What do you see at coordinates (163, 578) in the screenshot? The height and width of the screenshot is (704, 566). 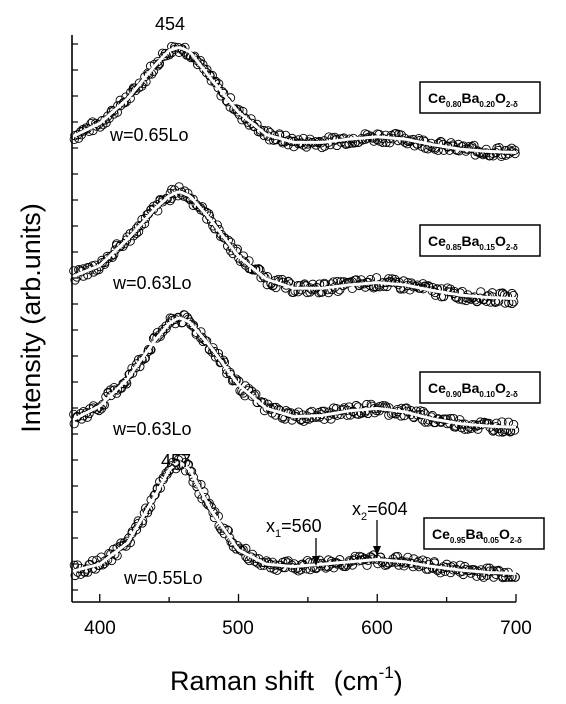 I see `width-label-3: w=0.55Lo` at bounding box center [163, 578].